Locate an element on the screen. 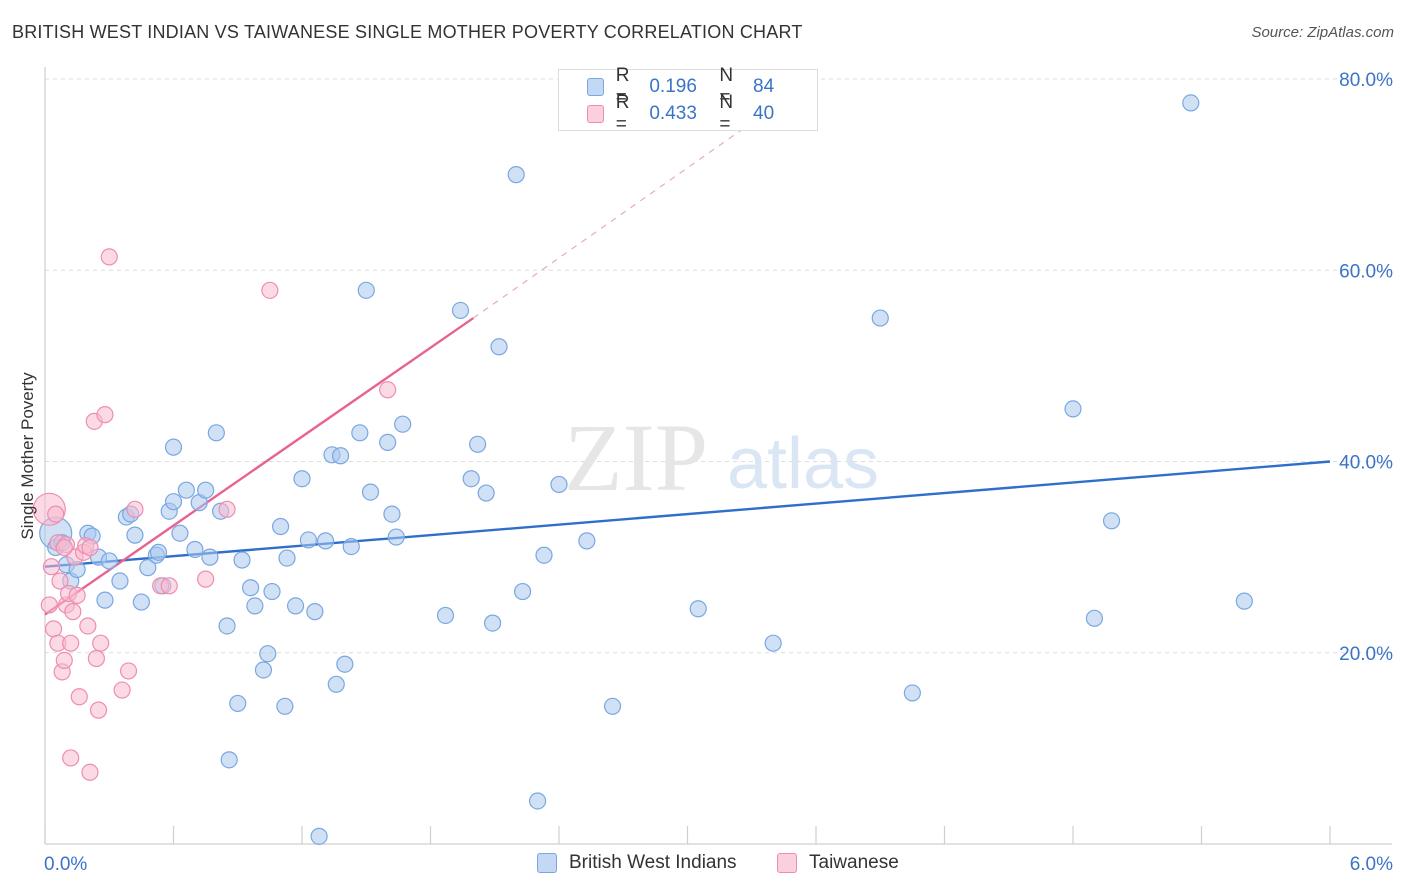  series-swatch-blue is located at coordinates (547, 863).